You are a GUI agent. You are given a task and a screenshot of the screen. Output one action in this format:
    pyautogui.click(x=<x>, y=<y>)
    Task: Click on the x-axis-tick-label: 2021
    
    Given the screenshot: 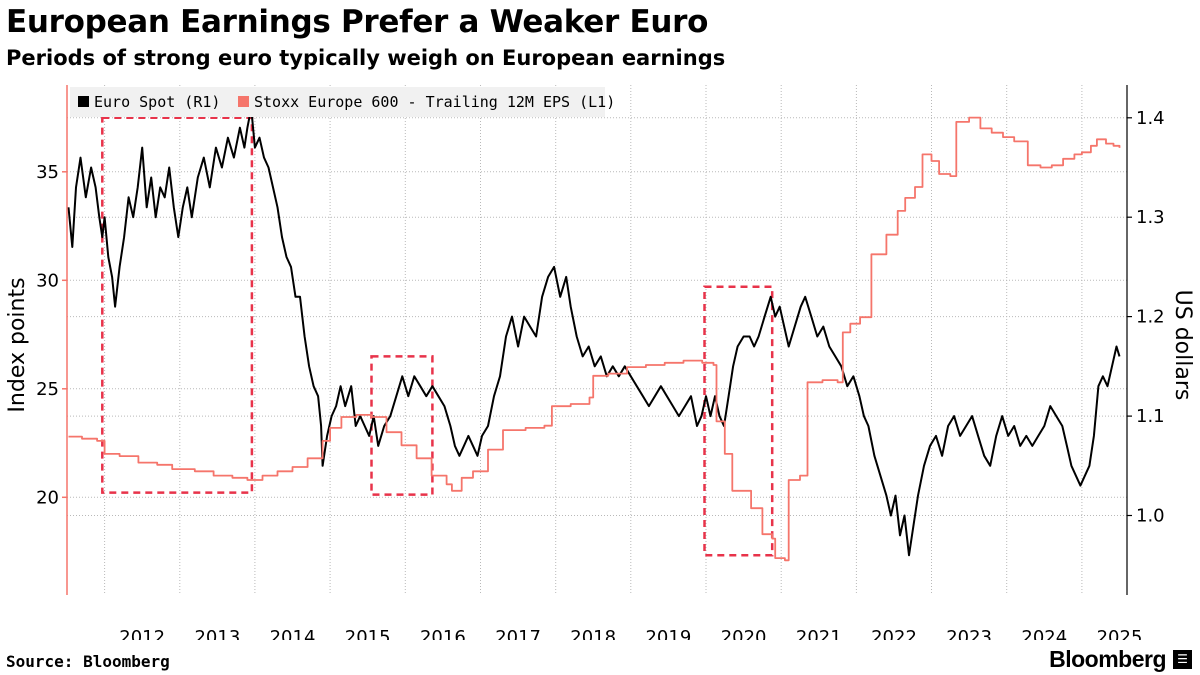 What is the action you would take?
    pyautogui.click(x=819, y=633)
    